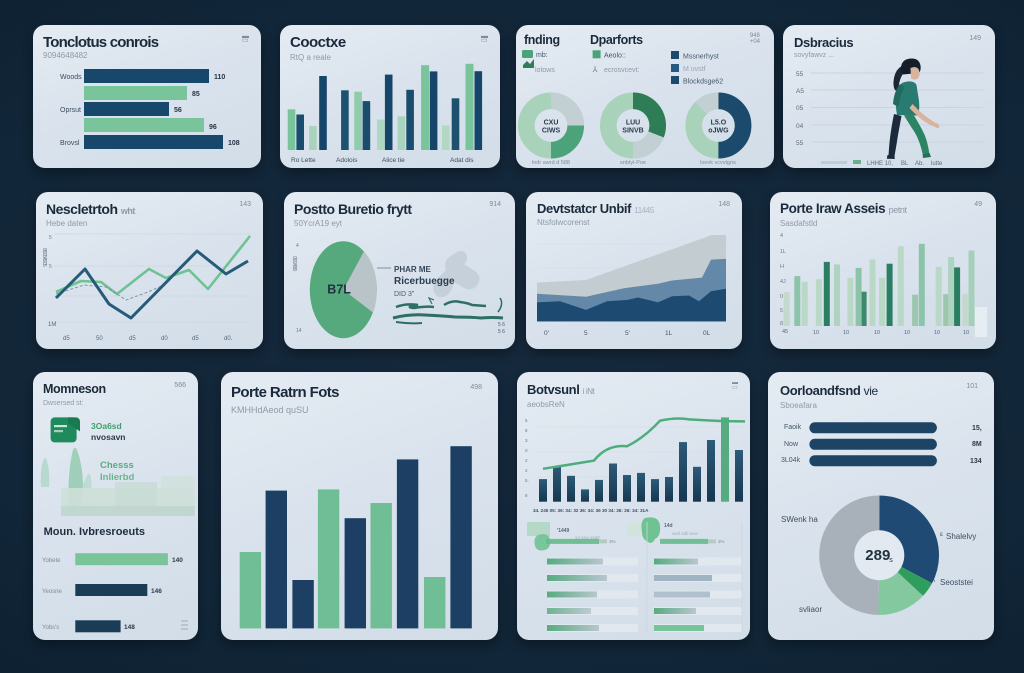 This screenshot has width=1024, height=673. I want to click on svg-text: Blockdsge62, so click(703, 82).